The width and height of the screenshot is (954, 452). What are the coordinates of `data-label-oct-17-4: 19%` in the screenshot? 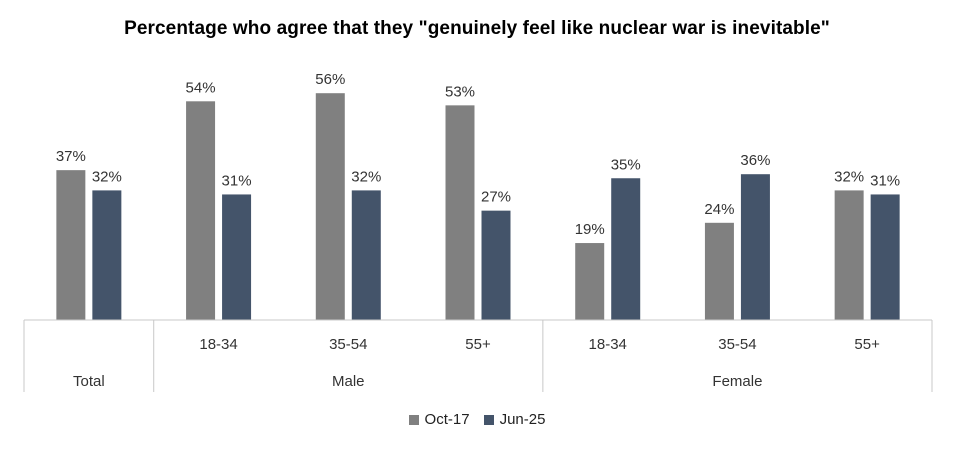 It's located at (590, 229).